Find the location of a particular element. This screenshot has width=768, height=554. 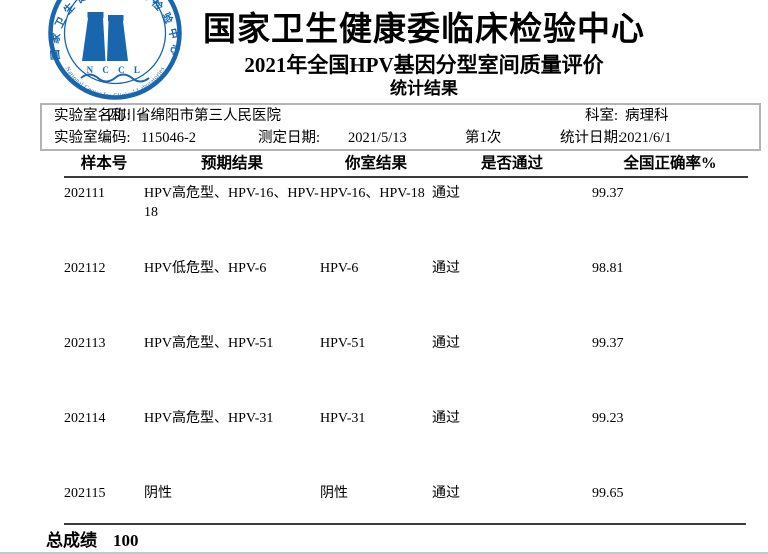

department-label: 科室: is located at coordinates (602, 116).